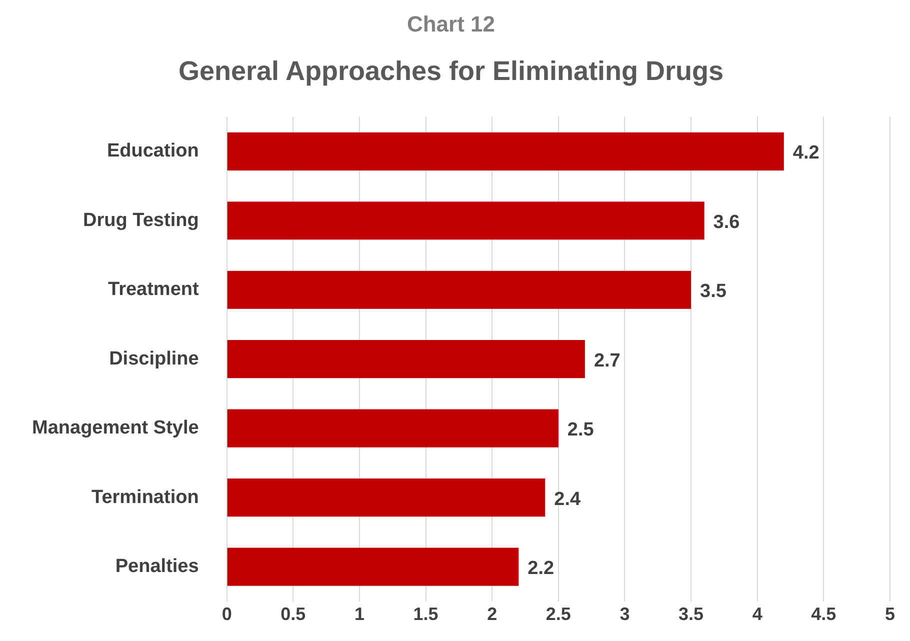 Image resolution: width=910 pixels, height=641 pixels. I want to click on data-label: 3.6, so click(726, 222).